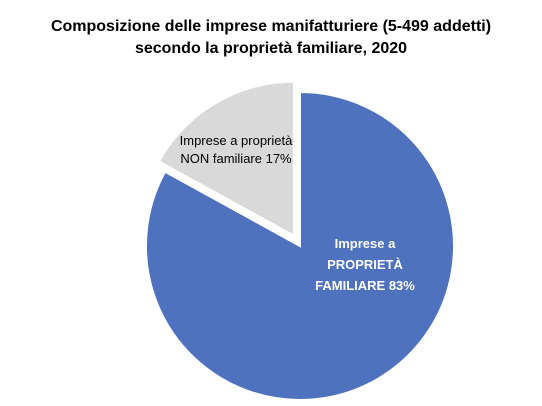  What do you see at coordinates (236, 149) in the screenshot?
I see `slice-label-1: Imprese a proprietà NON familiare 17%` at bounding box center [236, 149].